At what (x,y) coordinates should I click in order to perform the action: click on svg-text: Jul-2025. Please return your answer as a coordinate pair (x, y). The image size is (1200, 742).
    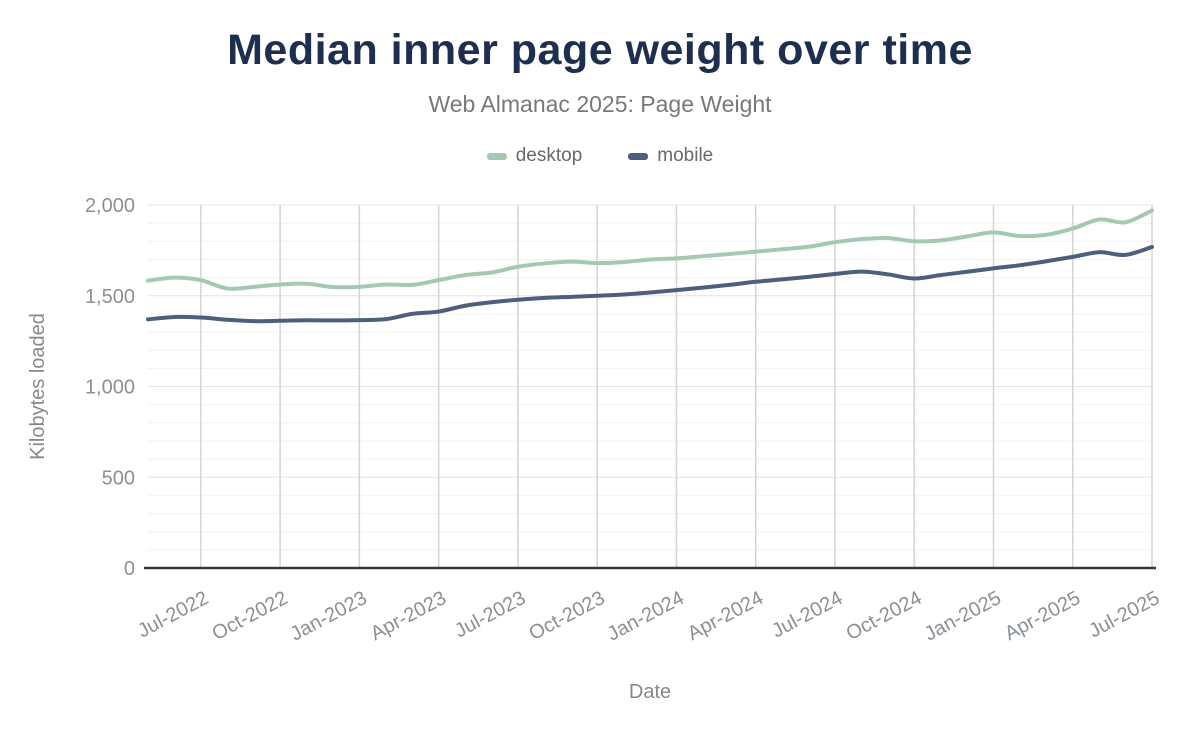
    Looking at the image, I should click on (1124, 614).